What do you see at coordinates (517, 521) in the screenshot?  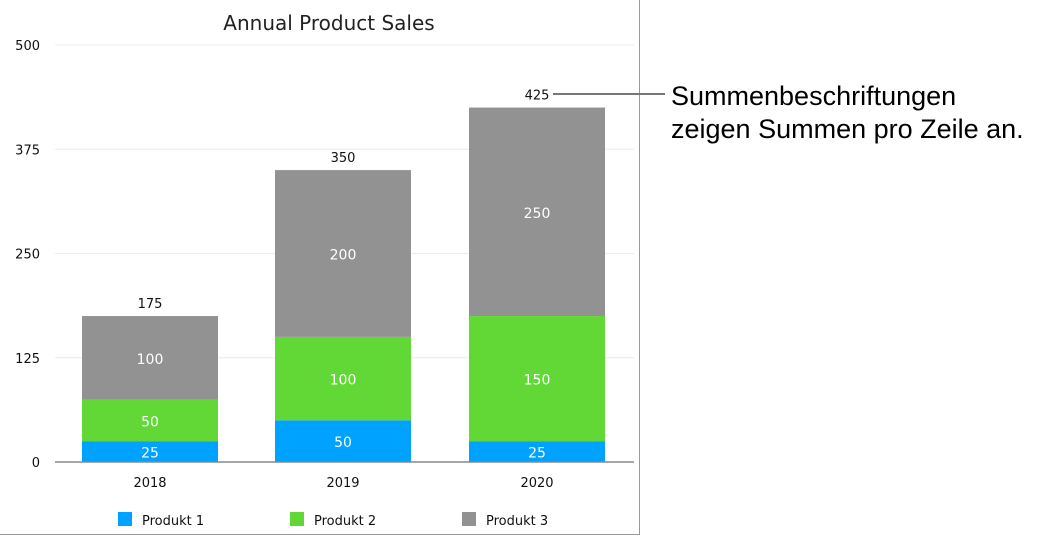 I see `legend-label: Produkt 3` at bounding box center [517, 521].